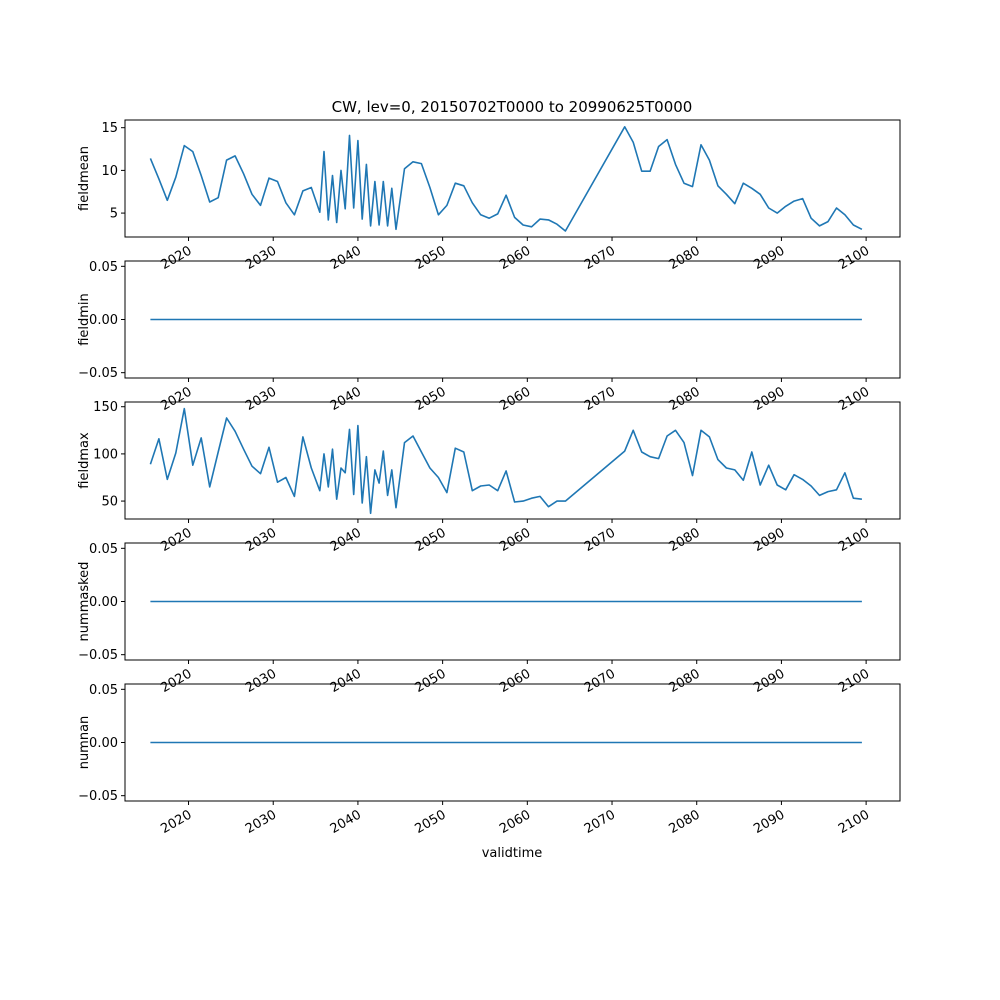 The width and height of the screenshot is (1000, 1000). What do you see at coordinates (109, 171) in the screenshot?
I see `y-tick-label-fieldmean: 10` at bounding box center [109, 171].